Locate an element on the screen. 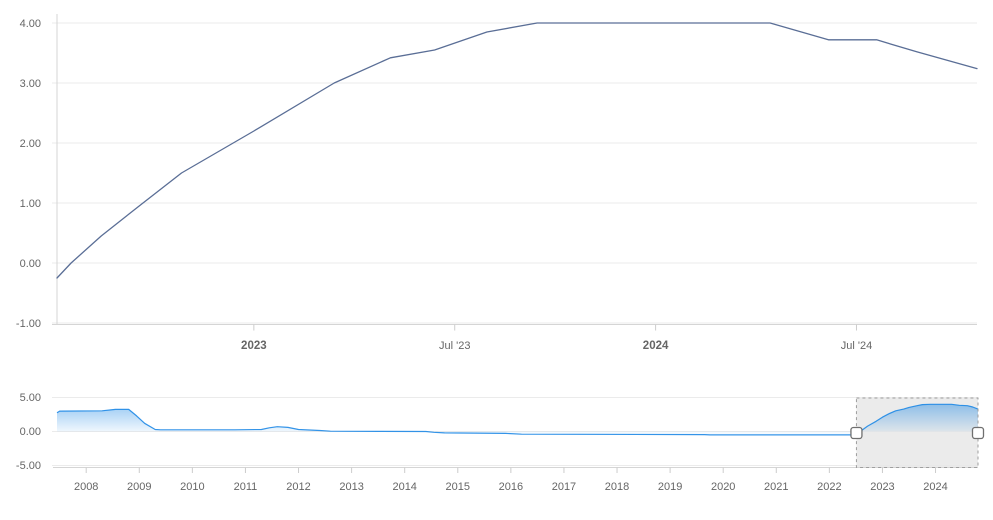 The width and height of the screenshot is (993, 520). main-y-tick-label: -1.00 is located at coordinates (28, 324).